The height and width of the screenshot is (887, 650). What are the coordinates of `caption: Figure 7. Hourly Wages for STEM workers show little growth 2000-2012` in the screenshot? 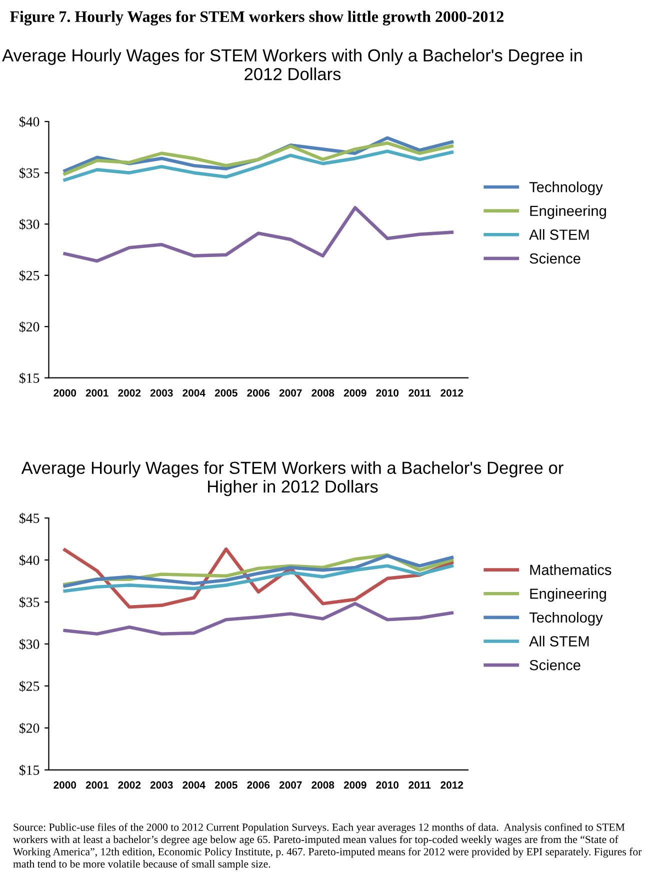 It's located at (257, 18).